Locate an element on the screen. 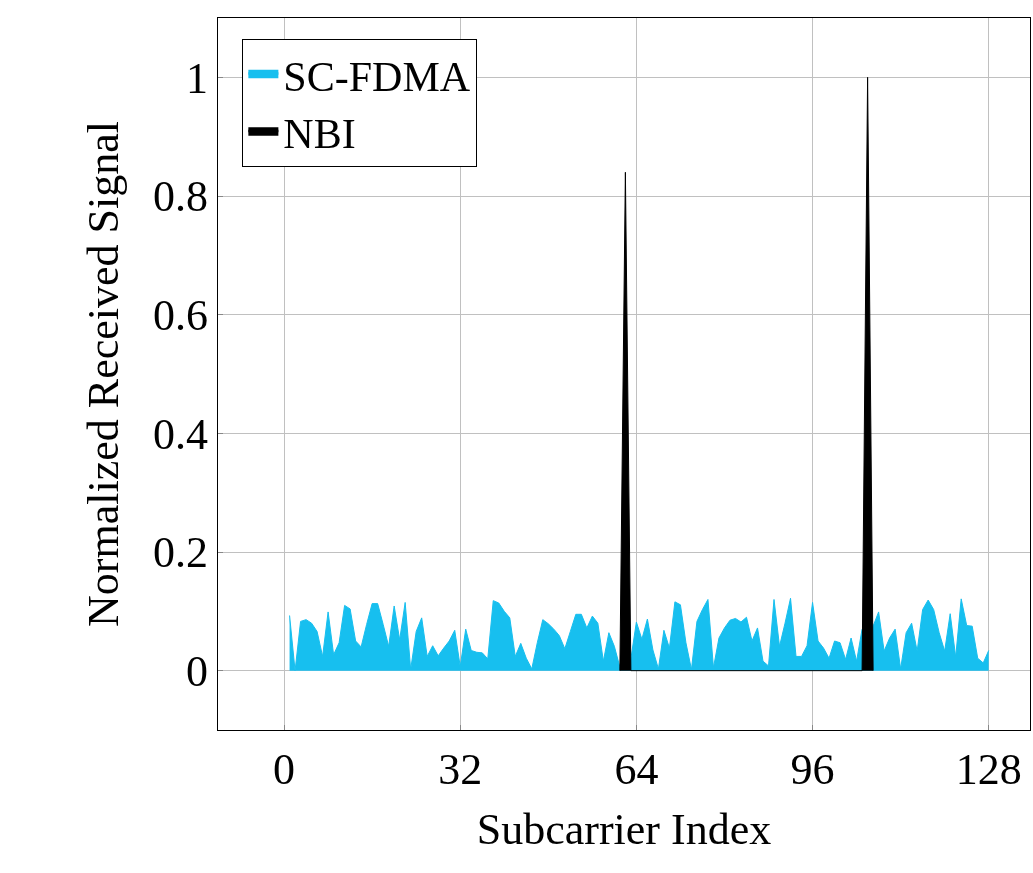 This screenshot has height=873, width=1033. x-tick-label: 0 is located at coordinates (284, 769).